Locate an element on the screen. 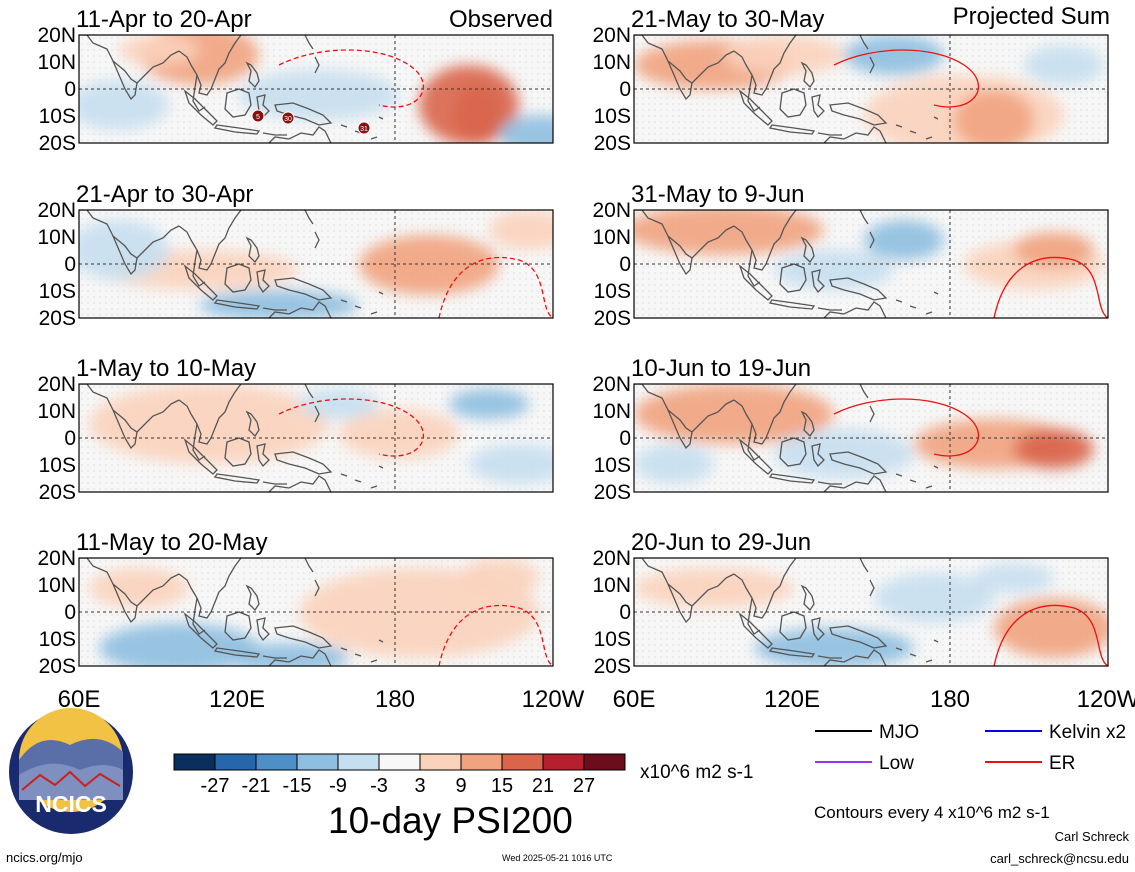 This screenshot has width=1135, height=872. author-name: Carl Schreck is located at coordinates (1091, 836).